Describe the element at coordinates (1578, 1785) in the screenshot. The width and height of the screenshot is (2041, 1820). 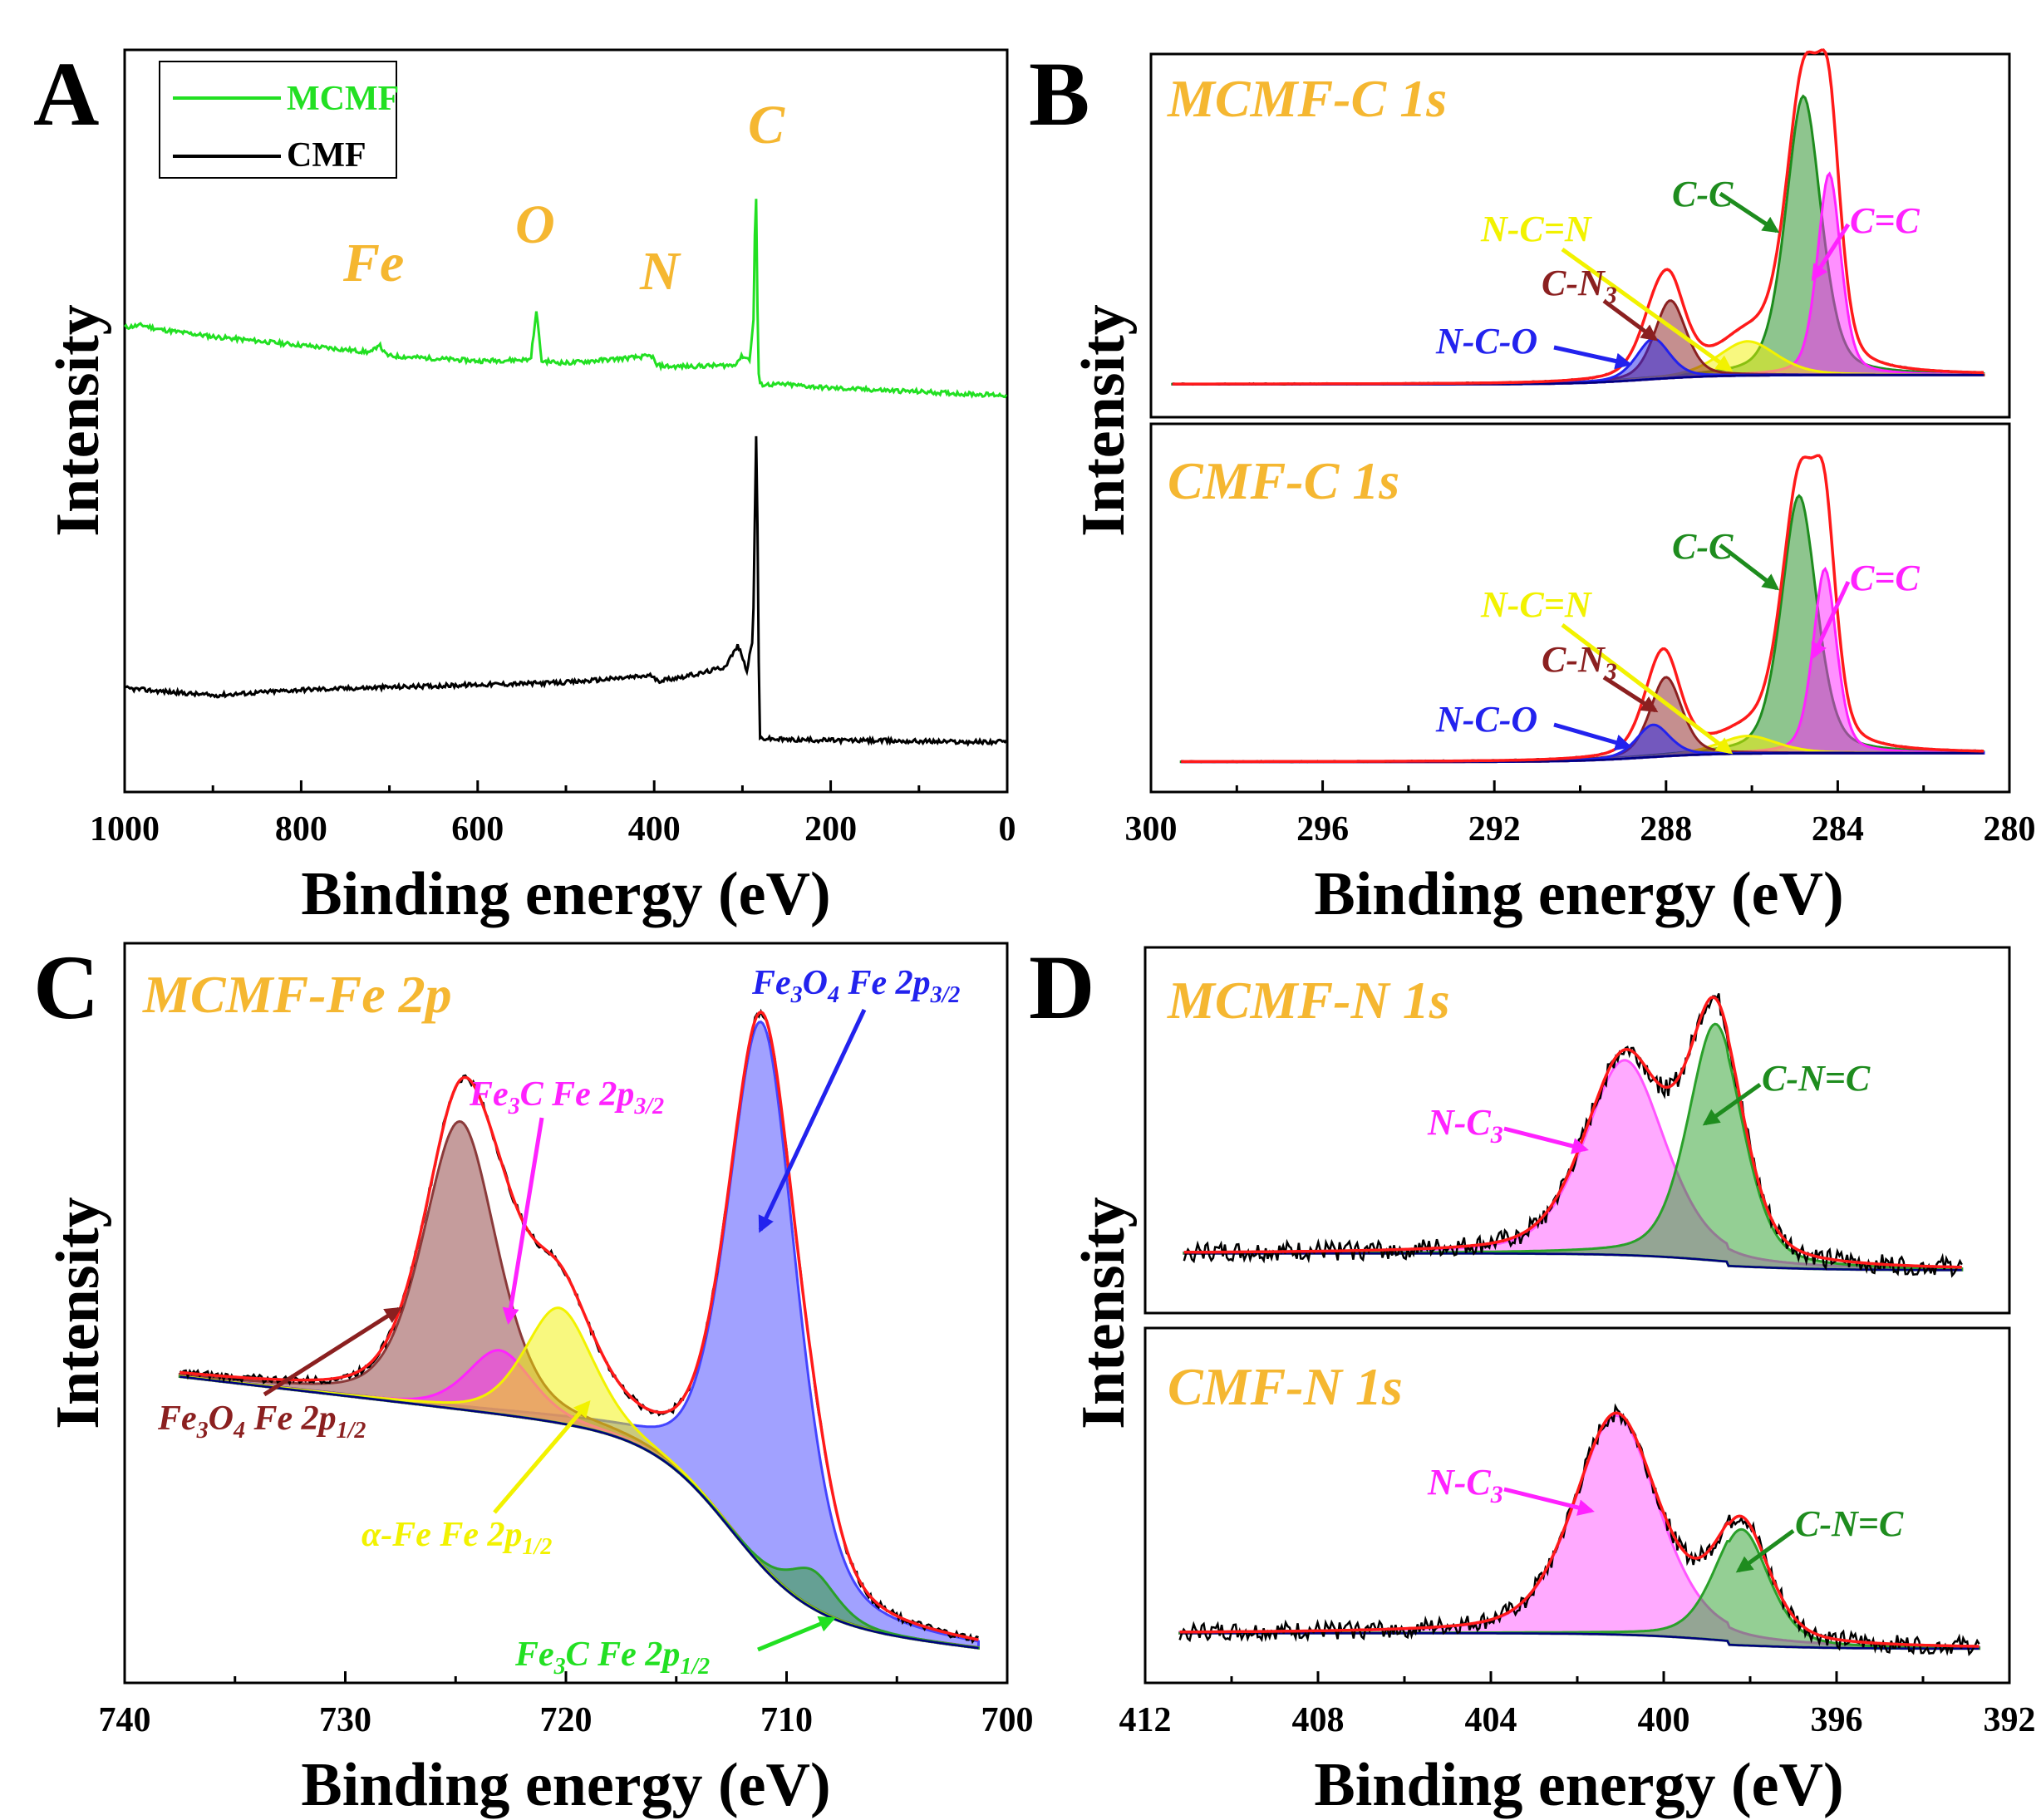
I see `x-axis-title-d: Binding energy (eV)` at that location.